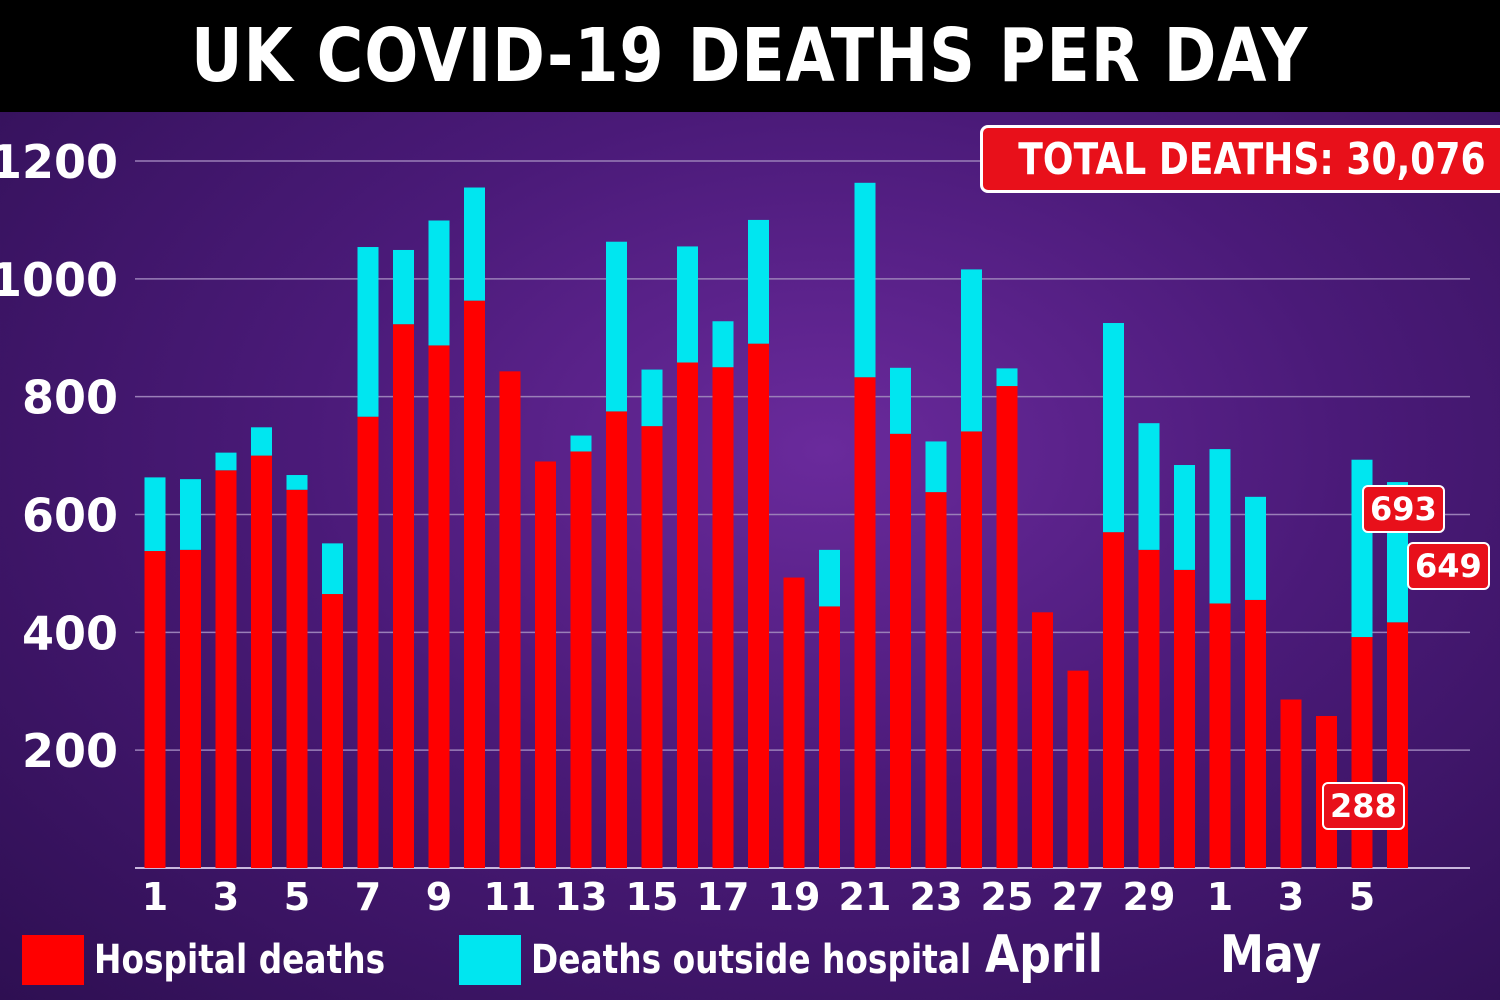 This screenshot has height=1000, width=1500. I want to click on y-tick-label: 600, so click(70, 516).